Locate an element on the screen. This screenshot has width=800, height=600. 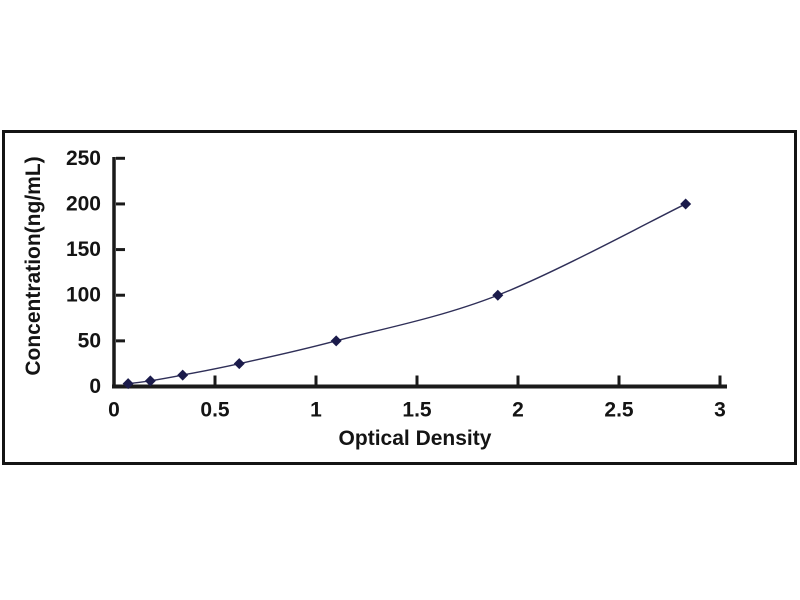
y-tick-label: 250 is located at coordinates (83, 158).